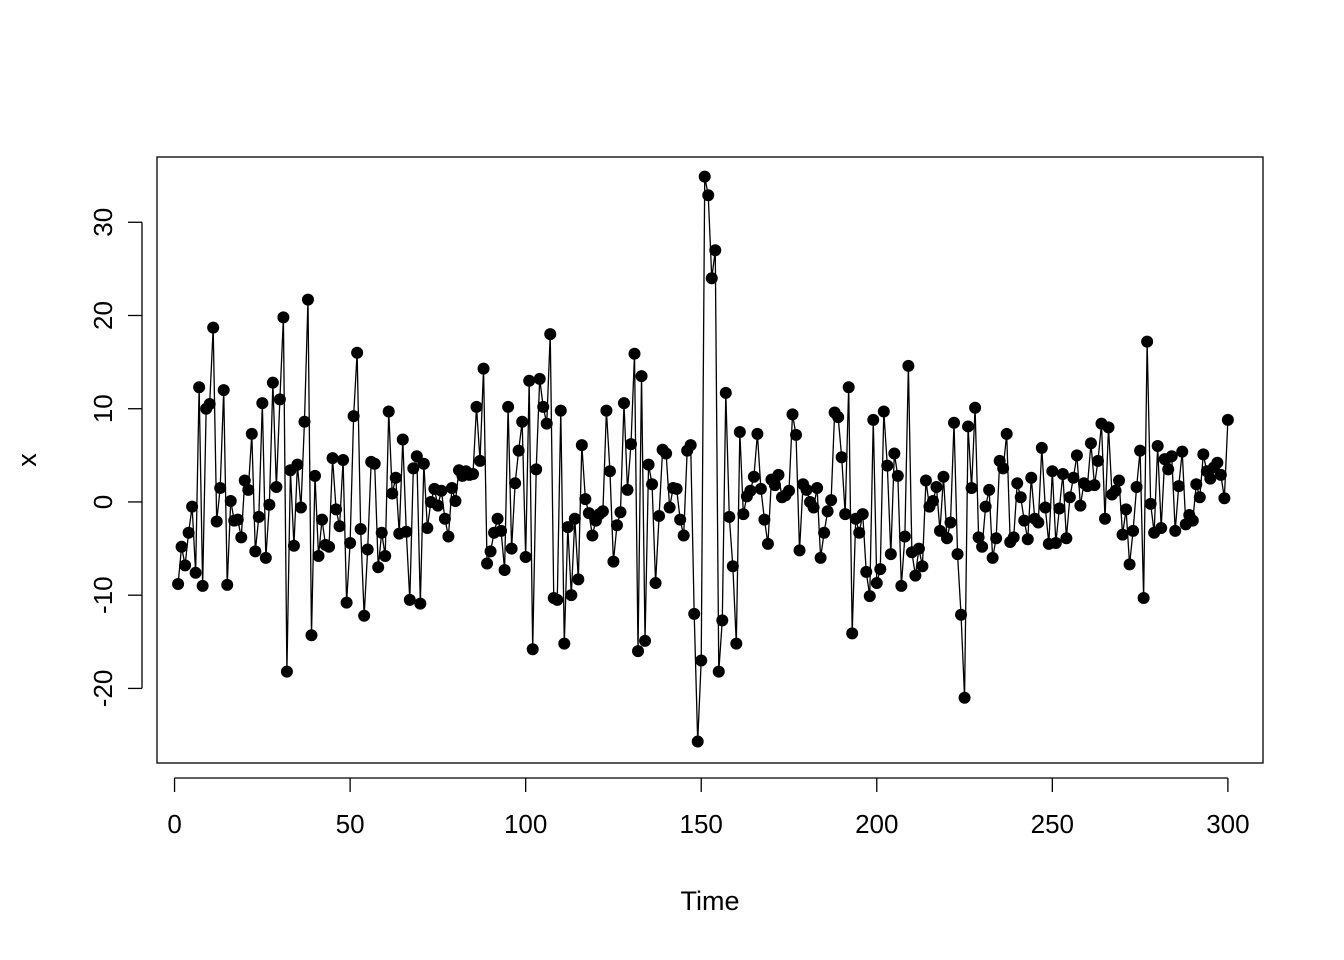  Describe the element at coordinates (103, 689) in the screenshot. I see `y-tick-label: -20` at that location.